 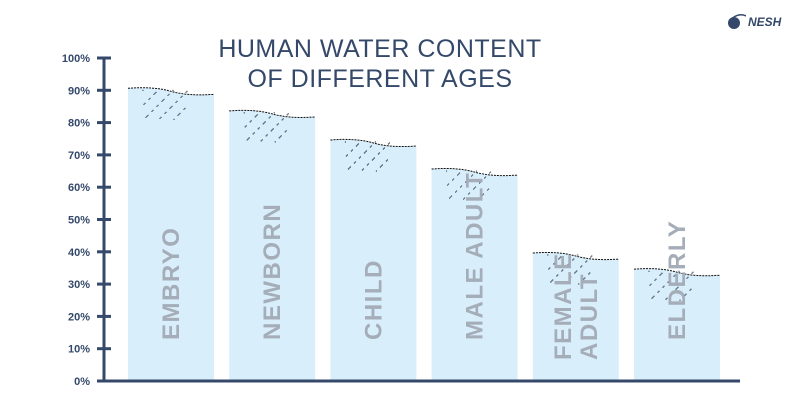 I want to click on bar-label: EMBRYO, so click(x=171, y=283).